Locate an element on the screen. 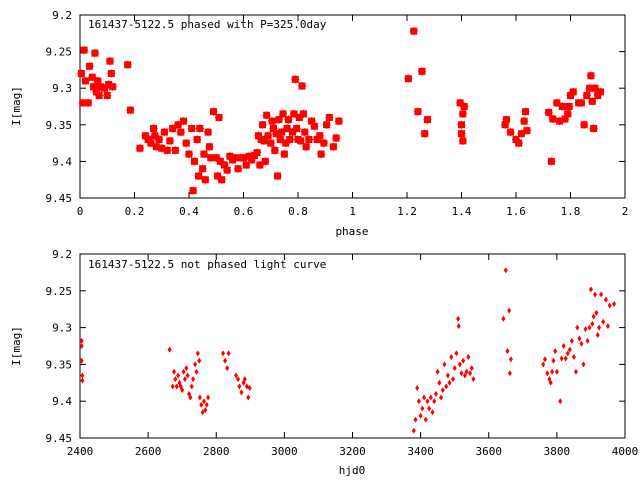 This screenshot has height=480, width=640. raw-y-tick-label: 9.4 is located at coordinates (62, 401).